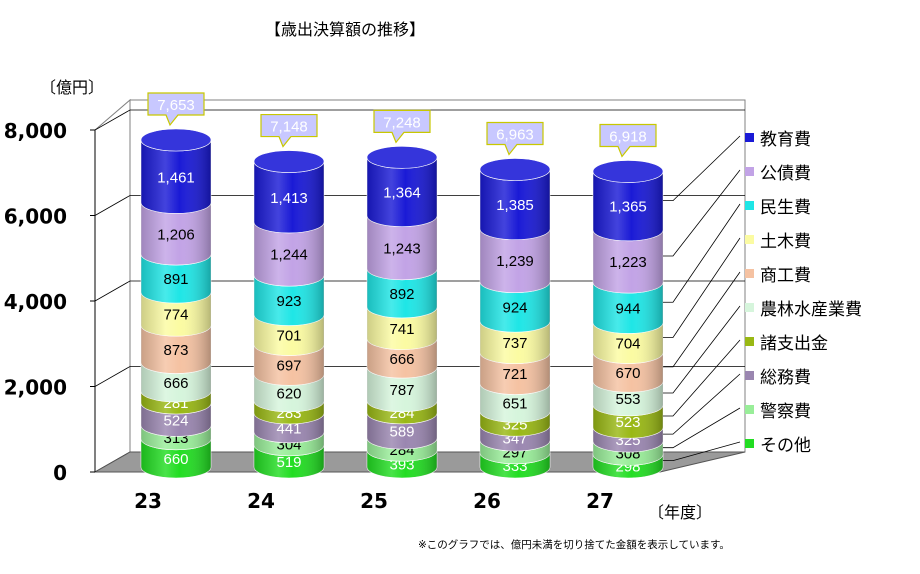 The height and width of the screenshot is (574, 920). I want to click on legend-label: 教育費, so click(785, 140).